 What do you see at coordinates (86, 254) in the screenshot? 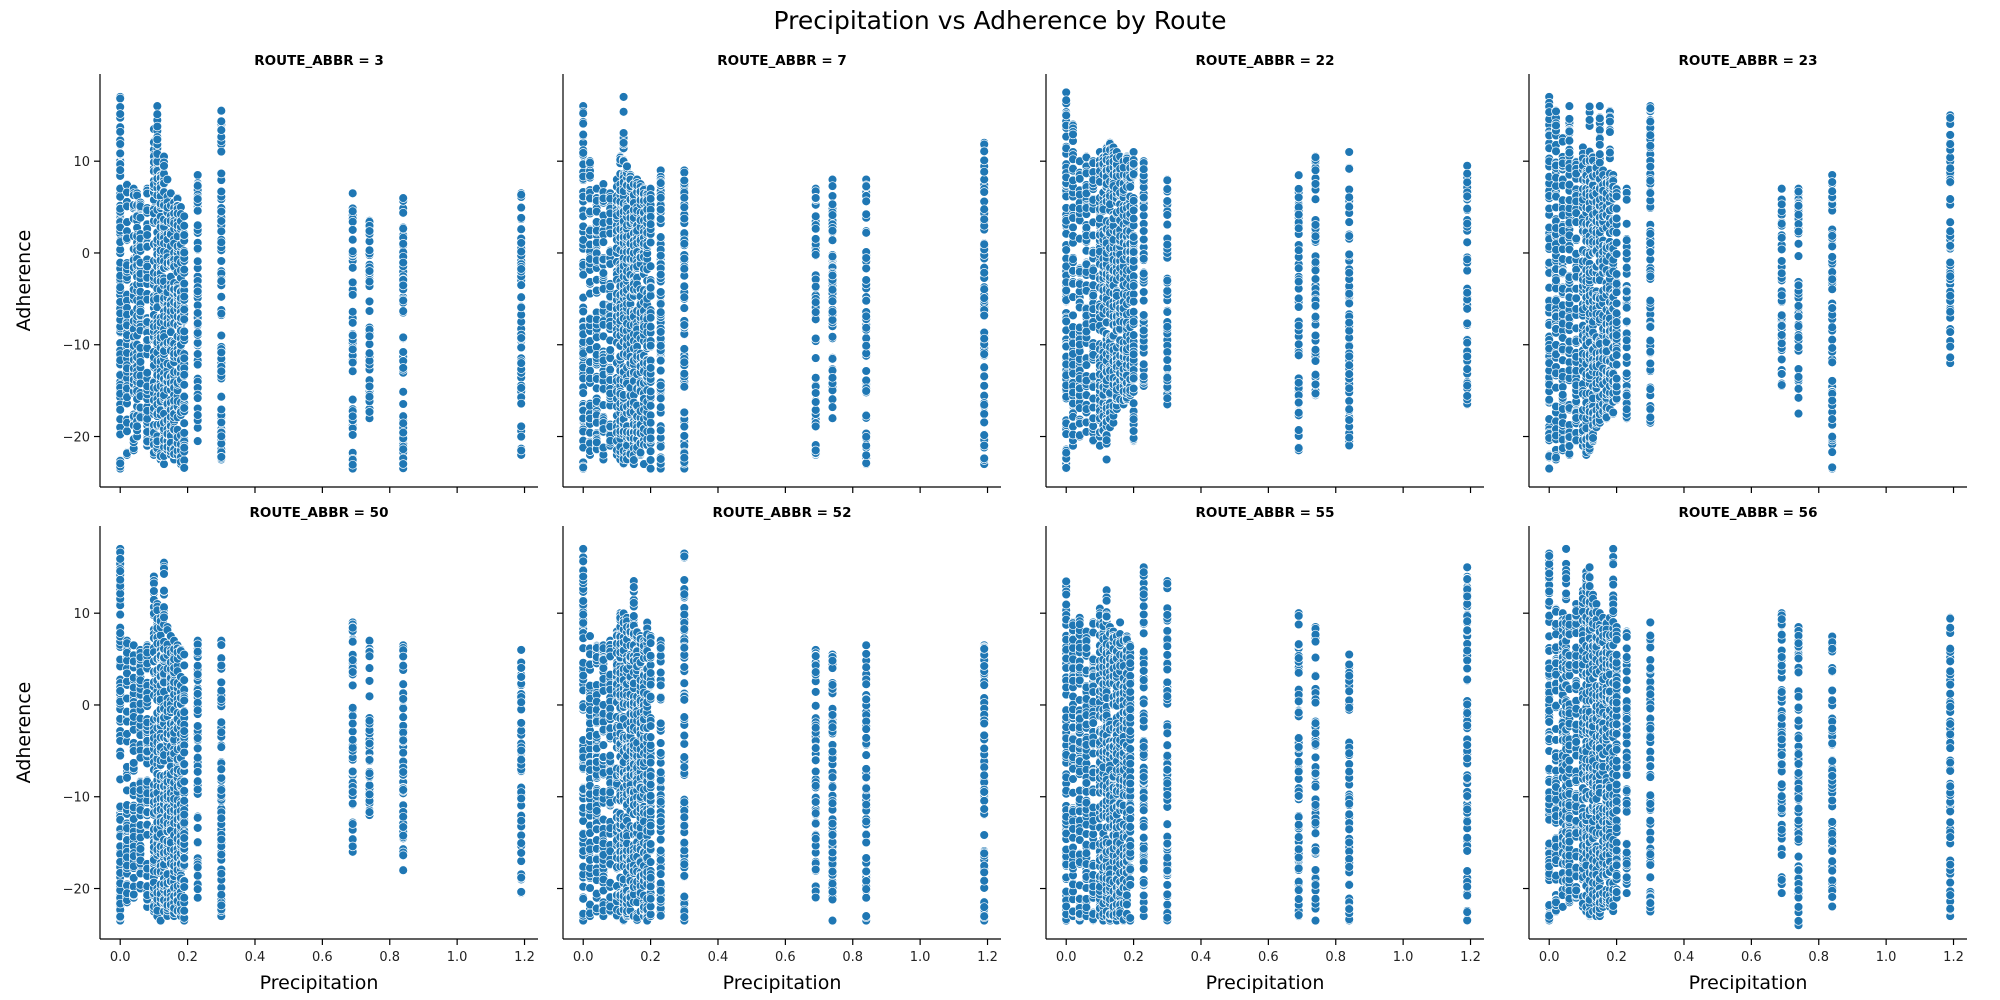
I see `y-tick-label: 0` at bounding box center [86, 254].